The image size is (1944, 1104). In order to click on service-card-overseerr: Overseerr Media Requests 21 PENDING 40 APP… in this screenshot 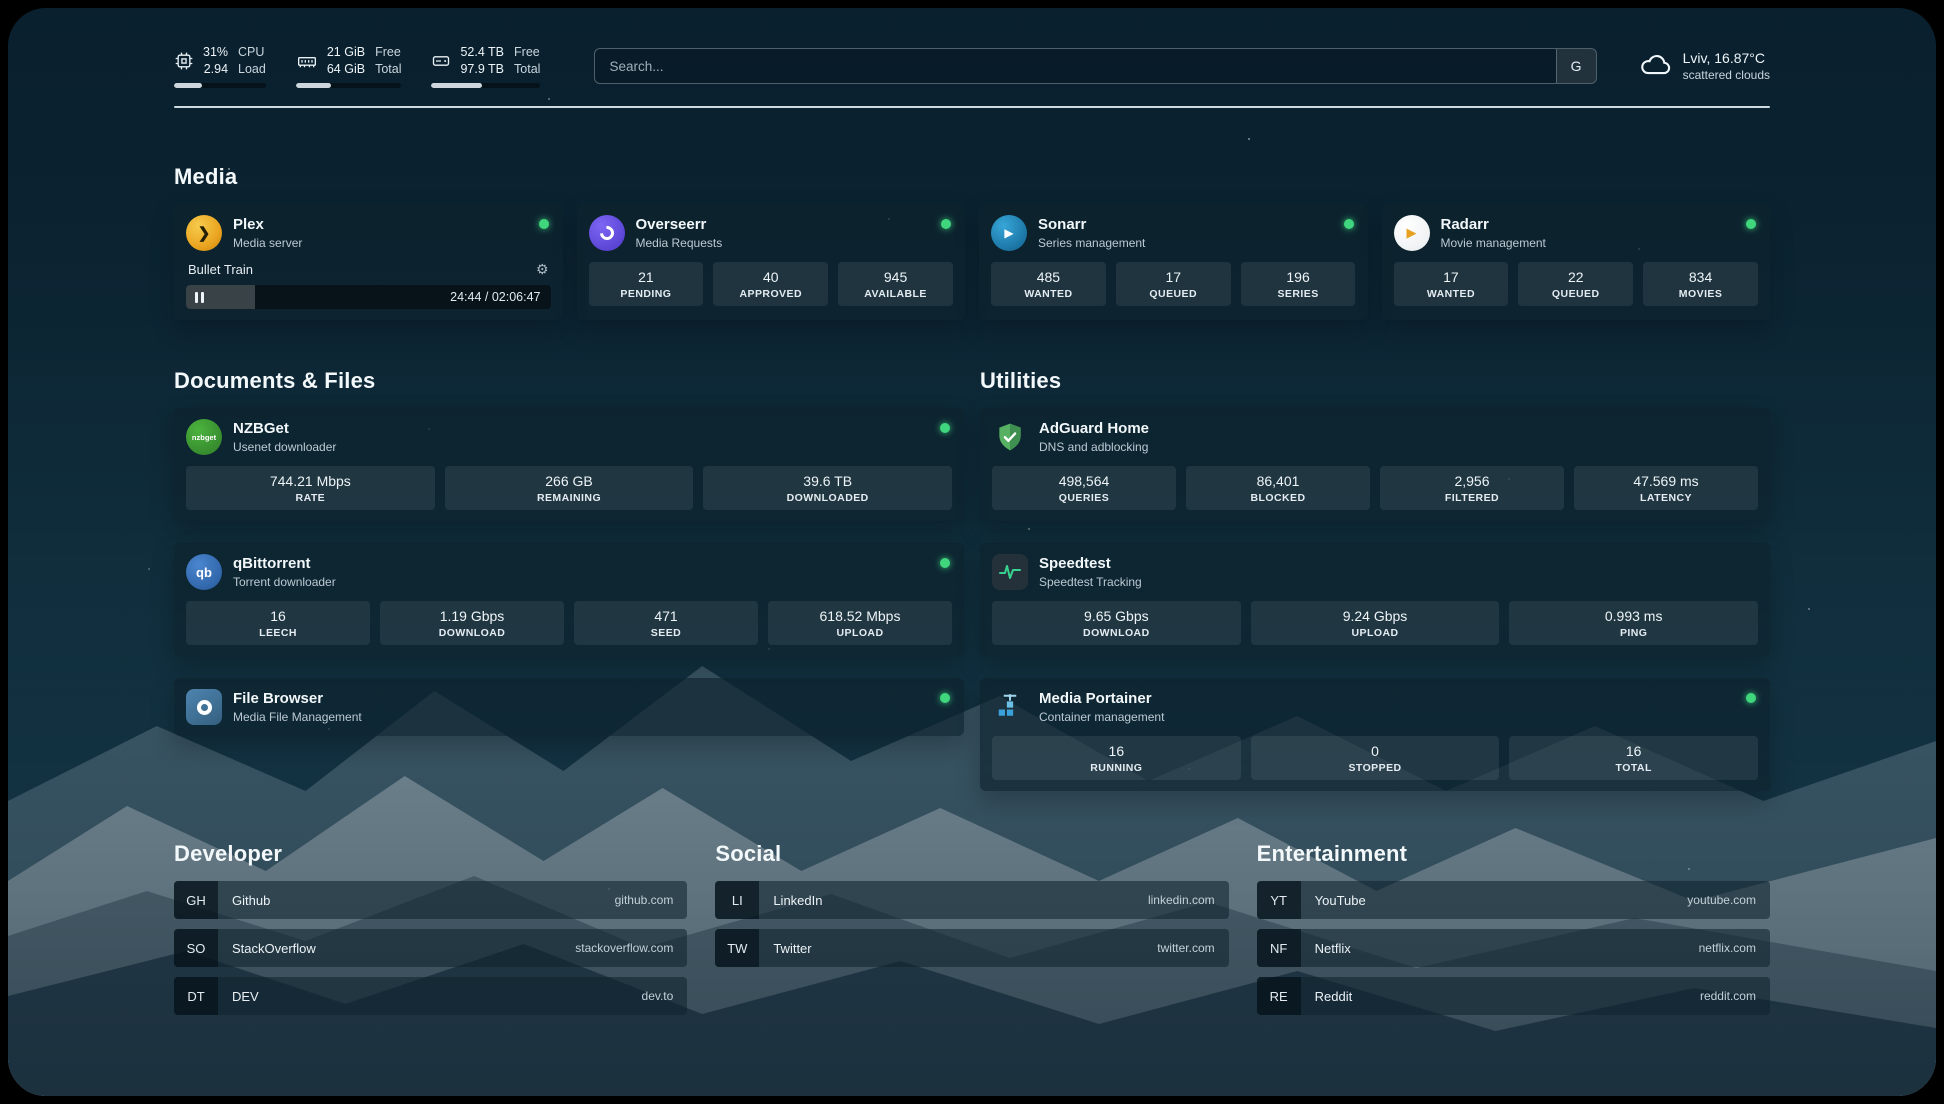, I will do `click(770, 262)`.